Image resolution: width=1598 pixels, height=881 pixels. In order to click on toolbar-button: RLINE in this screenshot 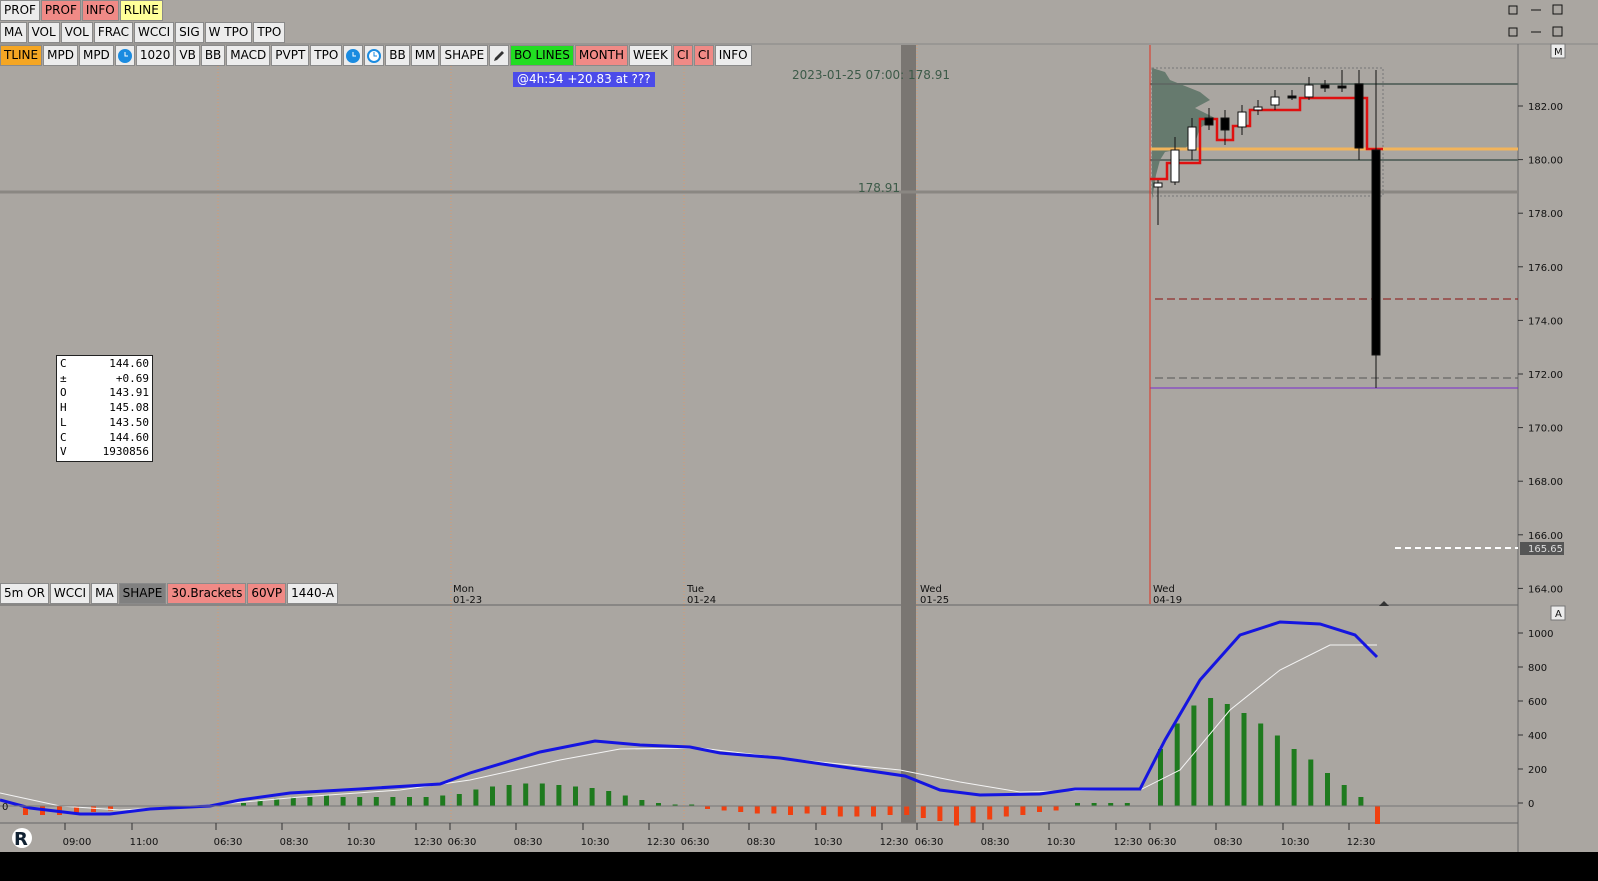, I will do `click(141, 10)`.